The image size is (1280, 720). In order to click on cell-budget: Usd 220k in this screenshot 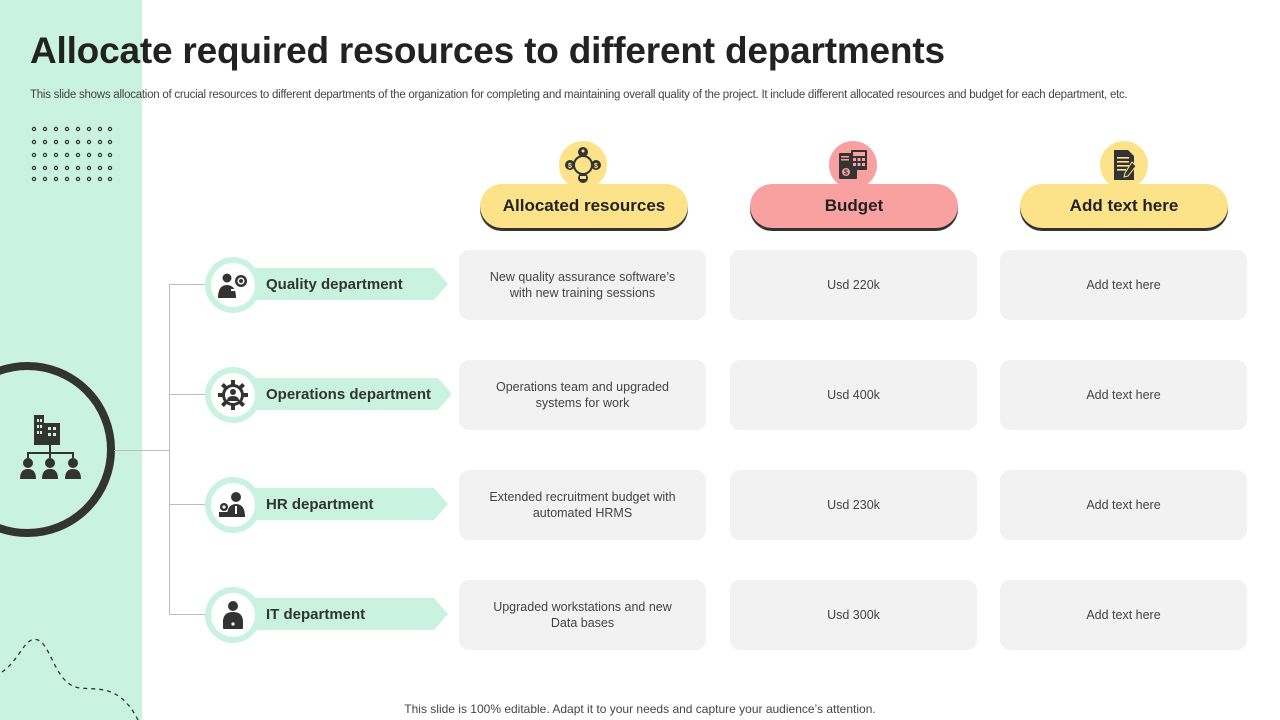, I will do `click(853, 285)`.